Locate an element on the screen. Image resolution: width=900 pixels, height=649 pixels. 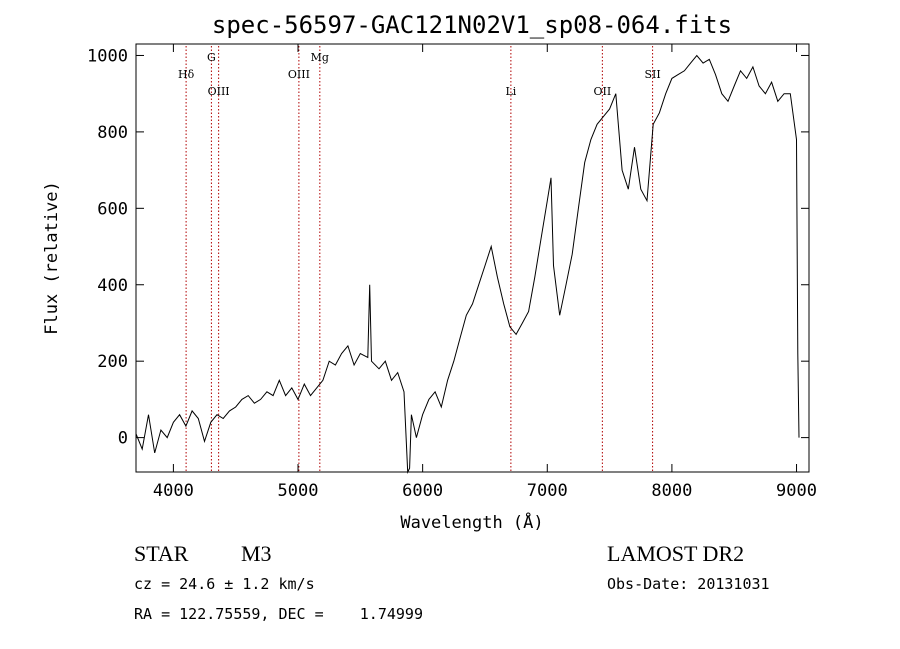
chart-title: spec-56597-GAC121N02V1_sp08-064.fits is located at coordinates (472, 25).